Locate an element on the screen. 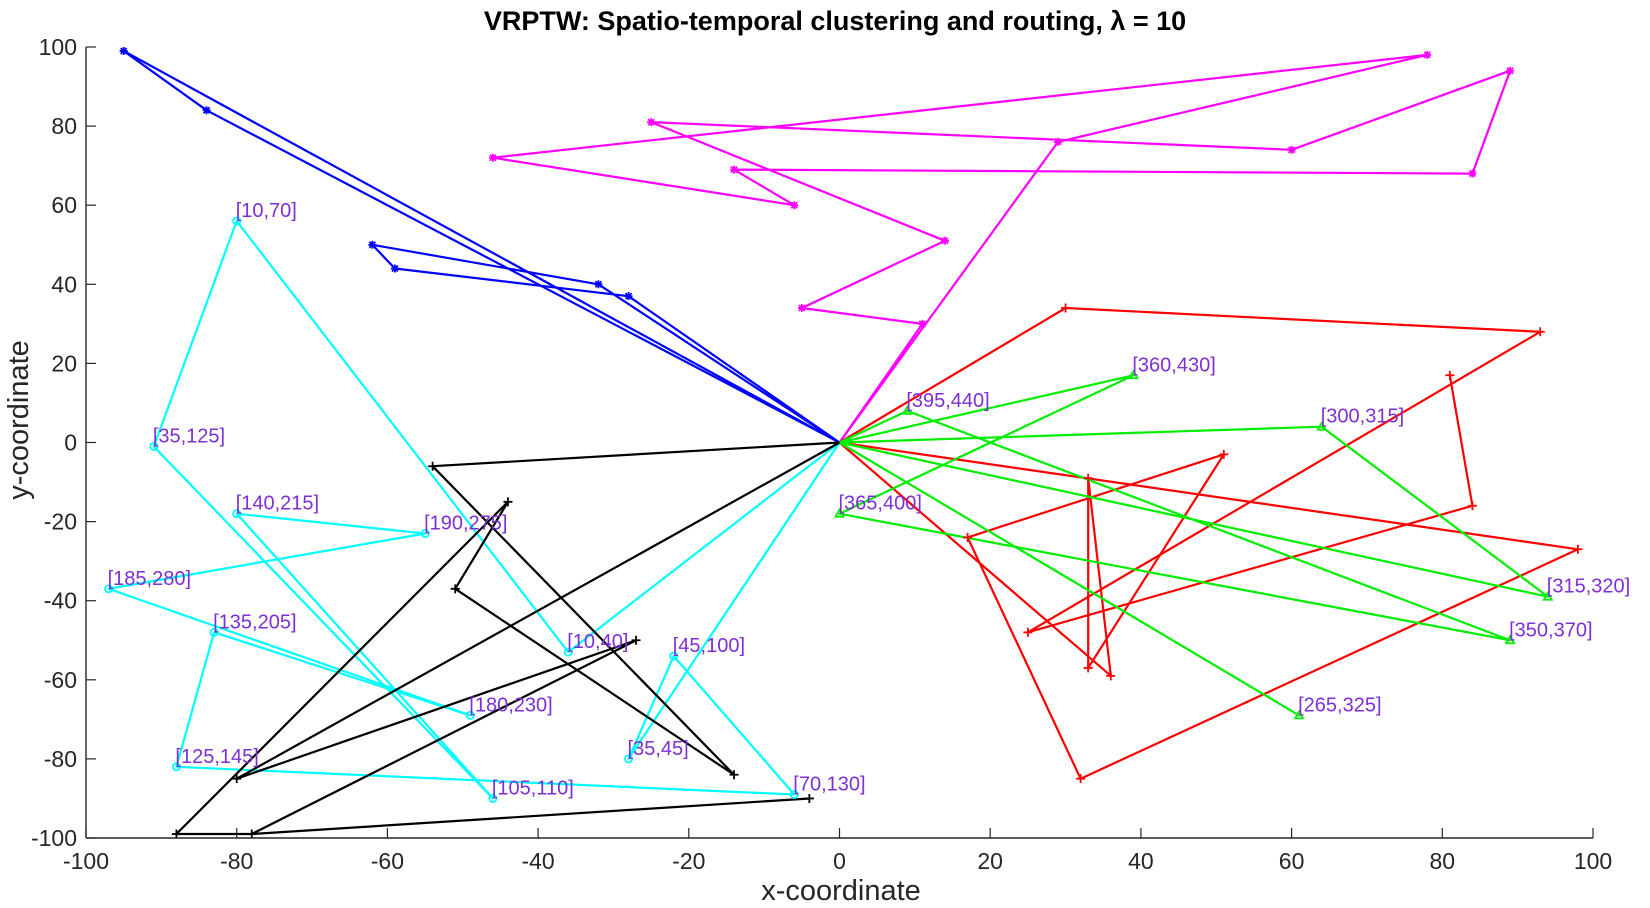  time-window-label: [70,130] is located at coordinates (829, 784).